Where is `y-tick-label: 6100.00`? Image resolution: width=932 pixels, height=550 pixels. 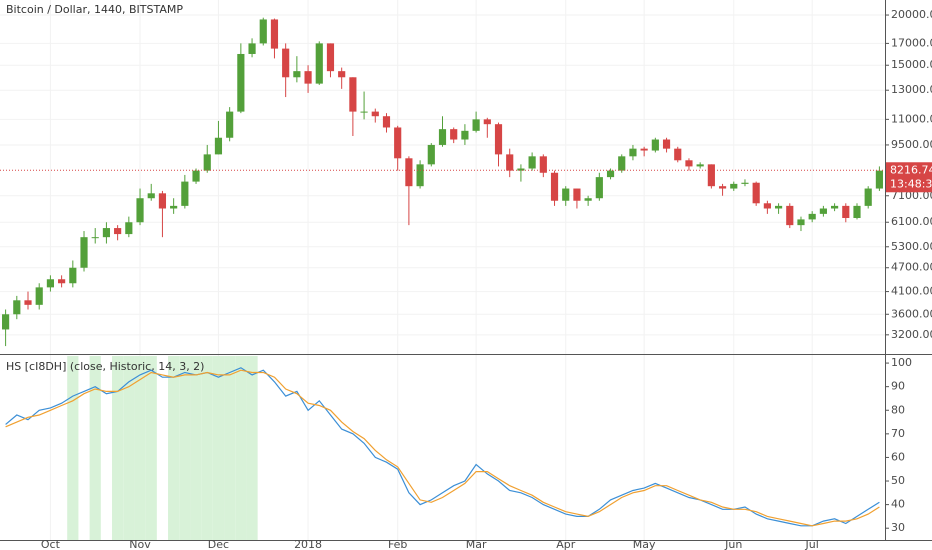
y-tick-label: 6100.00 is located at coordinates (911, 221).